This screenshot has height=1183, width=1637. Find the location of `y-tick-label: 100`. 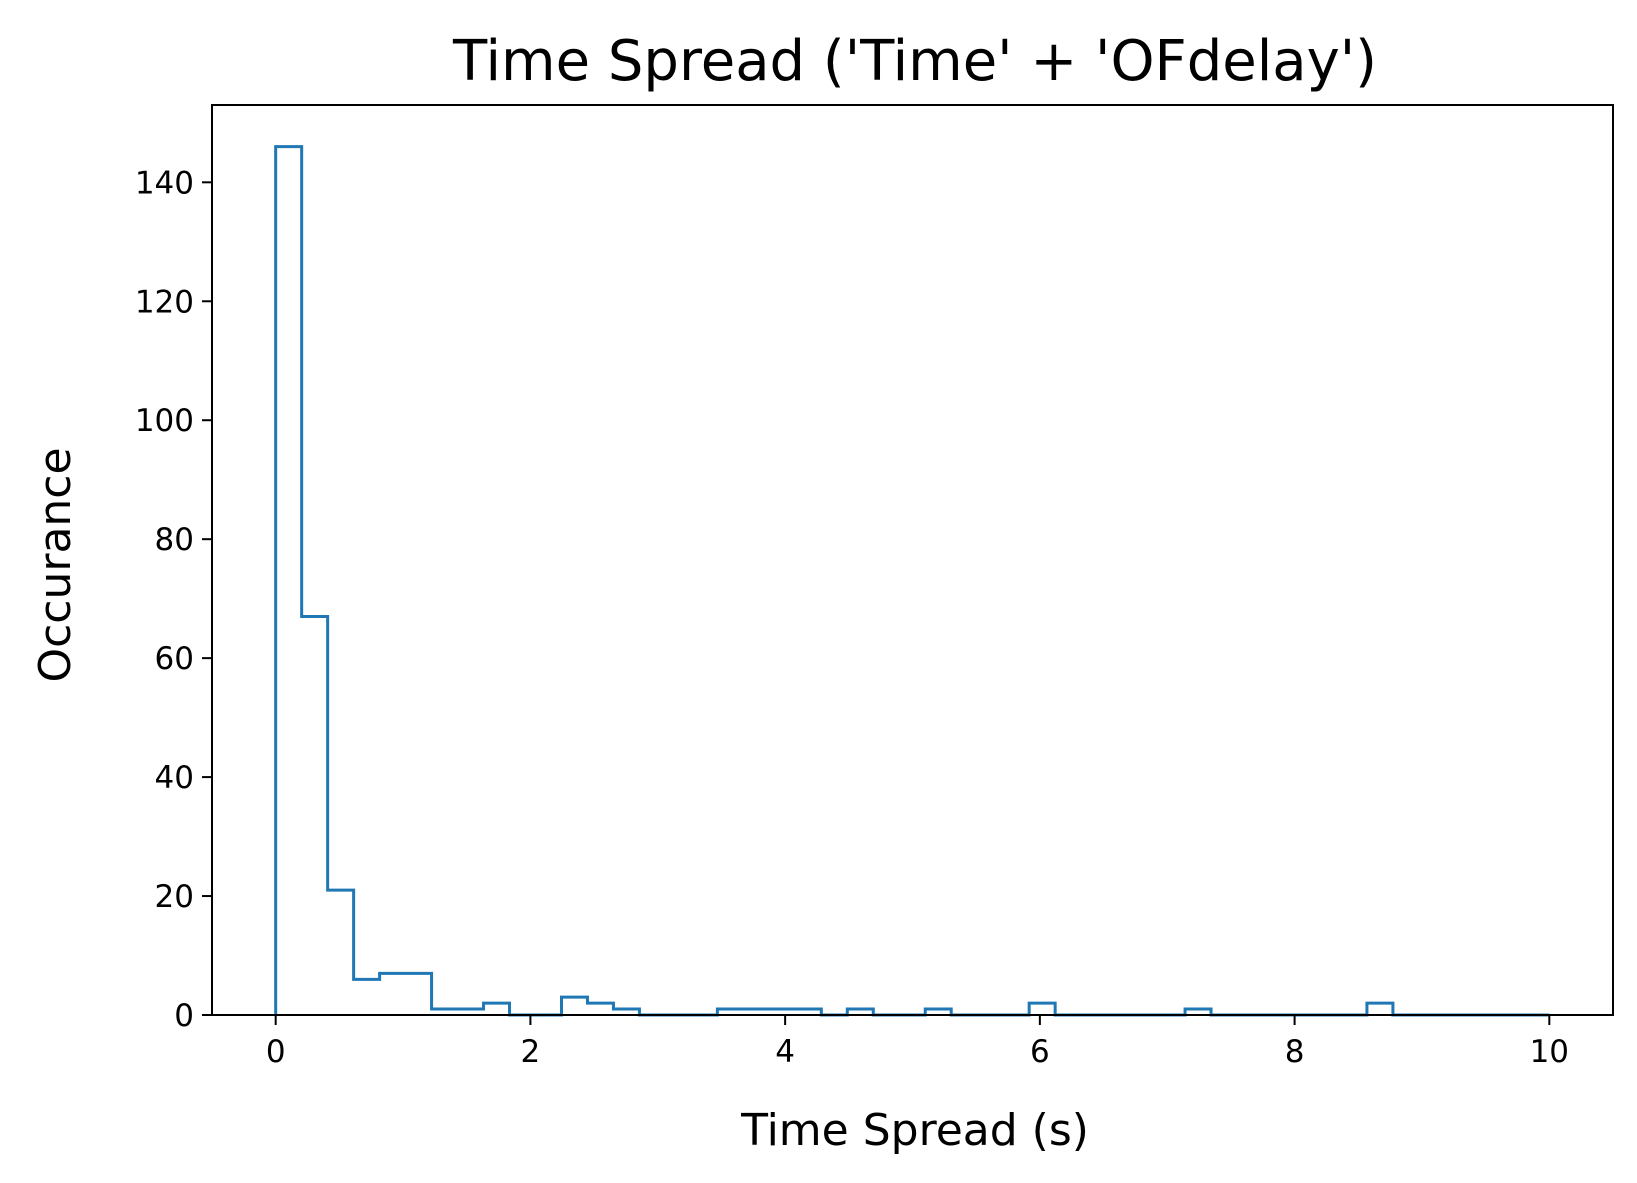

y-tick-label: 100 is located at coordinates (164, 421).